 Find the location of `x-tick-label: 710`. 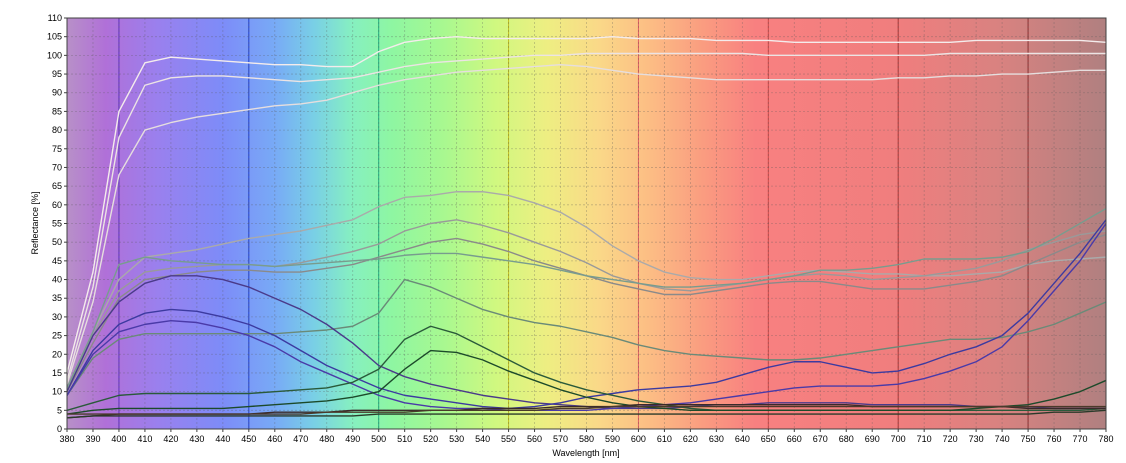

x-tick-label: 710 is located at coordinates (924, 439).